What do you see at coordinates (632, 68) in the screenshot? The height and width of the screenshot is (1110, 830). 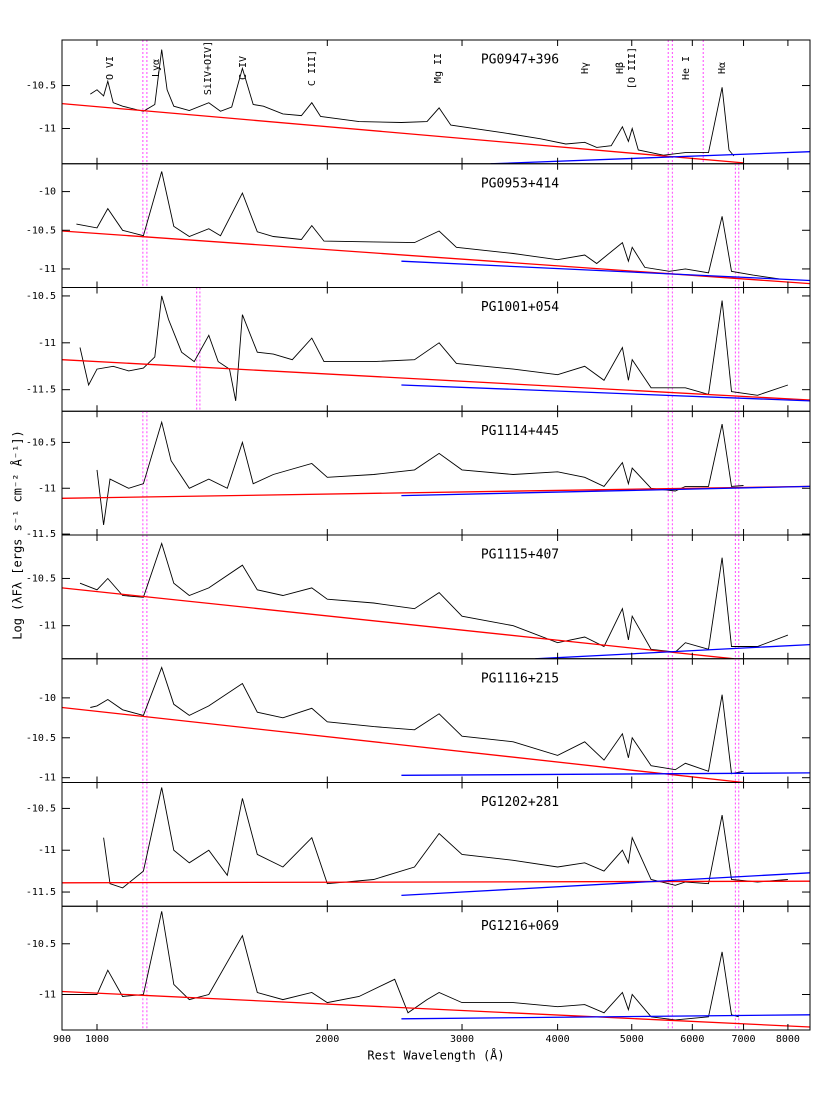 I see `line-annotation: [O III]` at bounding box center [632, 68].